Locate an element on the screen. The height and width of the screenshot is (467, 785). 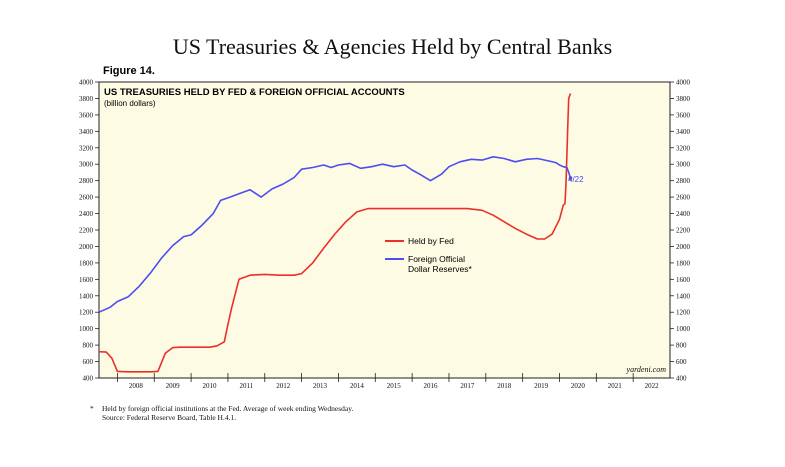
y-tick-label-left: 400 is located at coordinates (88, 379).